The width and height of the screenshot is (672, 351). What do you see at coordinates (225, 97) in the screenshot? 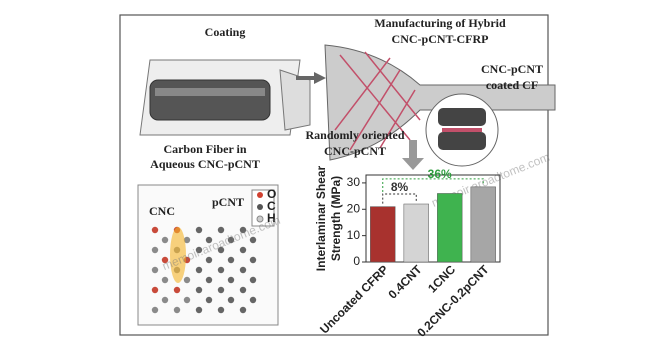
I see `coating-bath` at bounding box center [225, 97].